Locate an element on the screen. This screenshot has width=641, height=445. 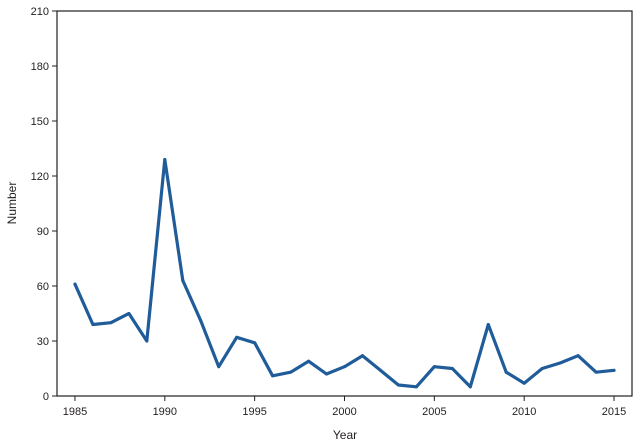
y-tick-label: 0 is located at coordinates (46, 397).